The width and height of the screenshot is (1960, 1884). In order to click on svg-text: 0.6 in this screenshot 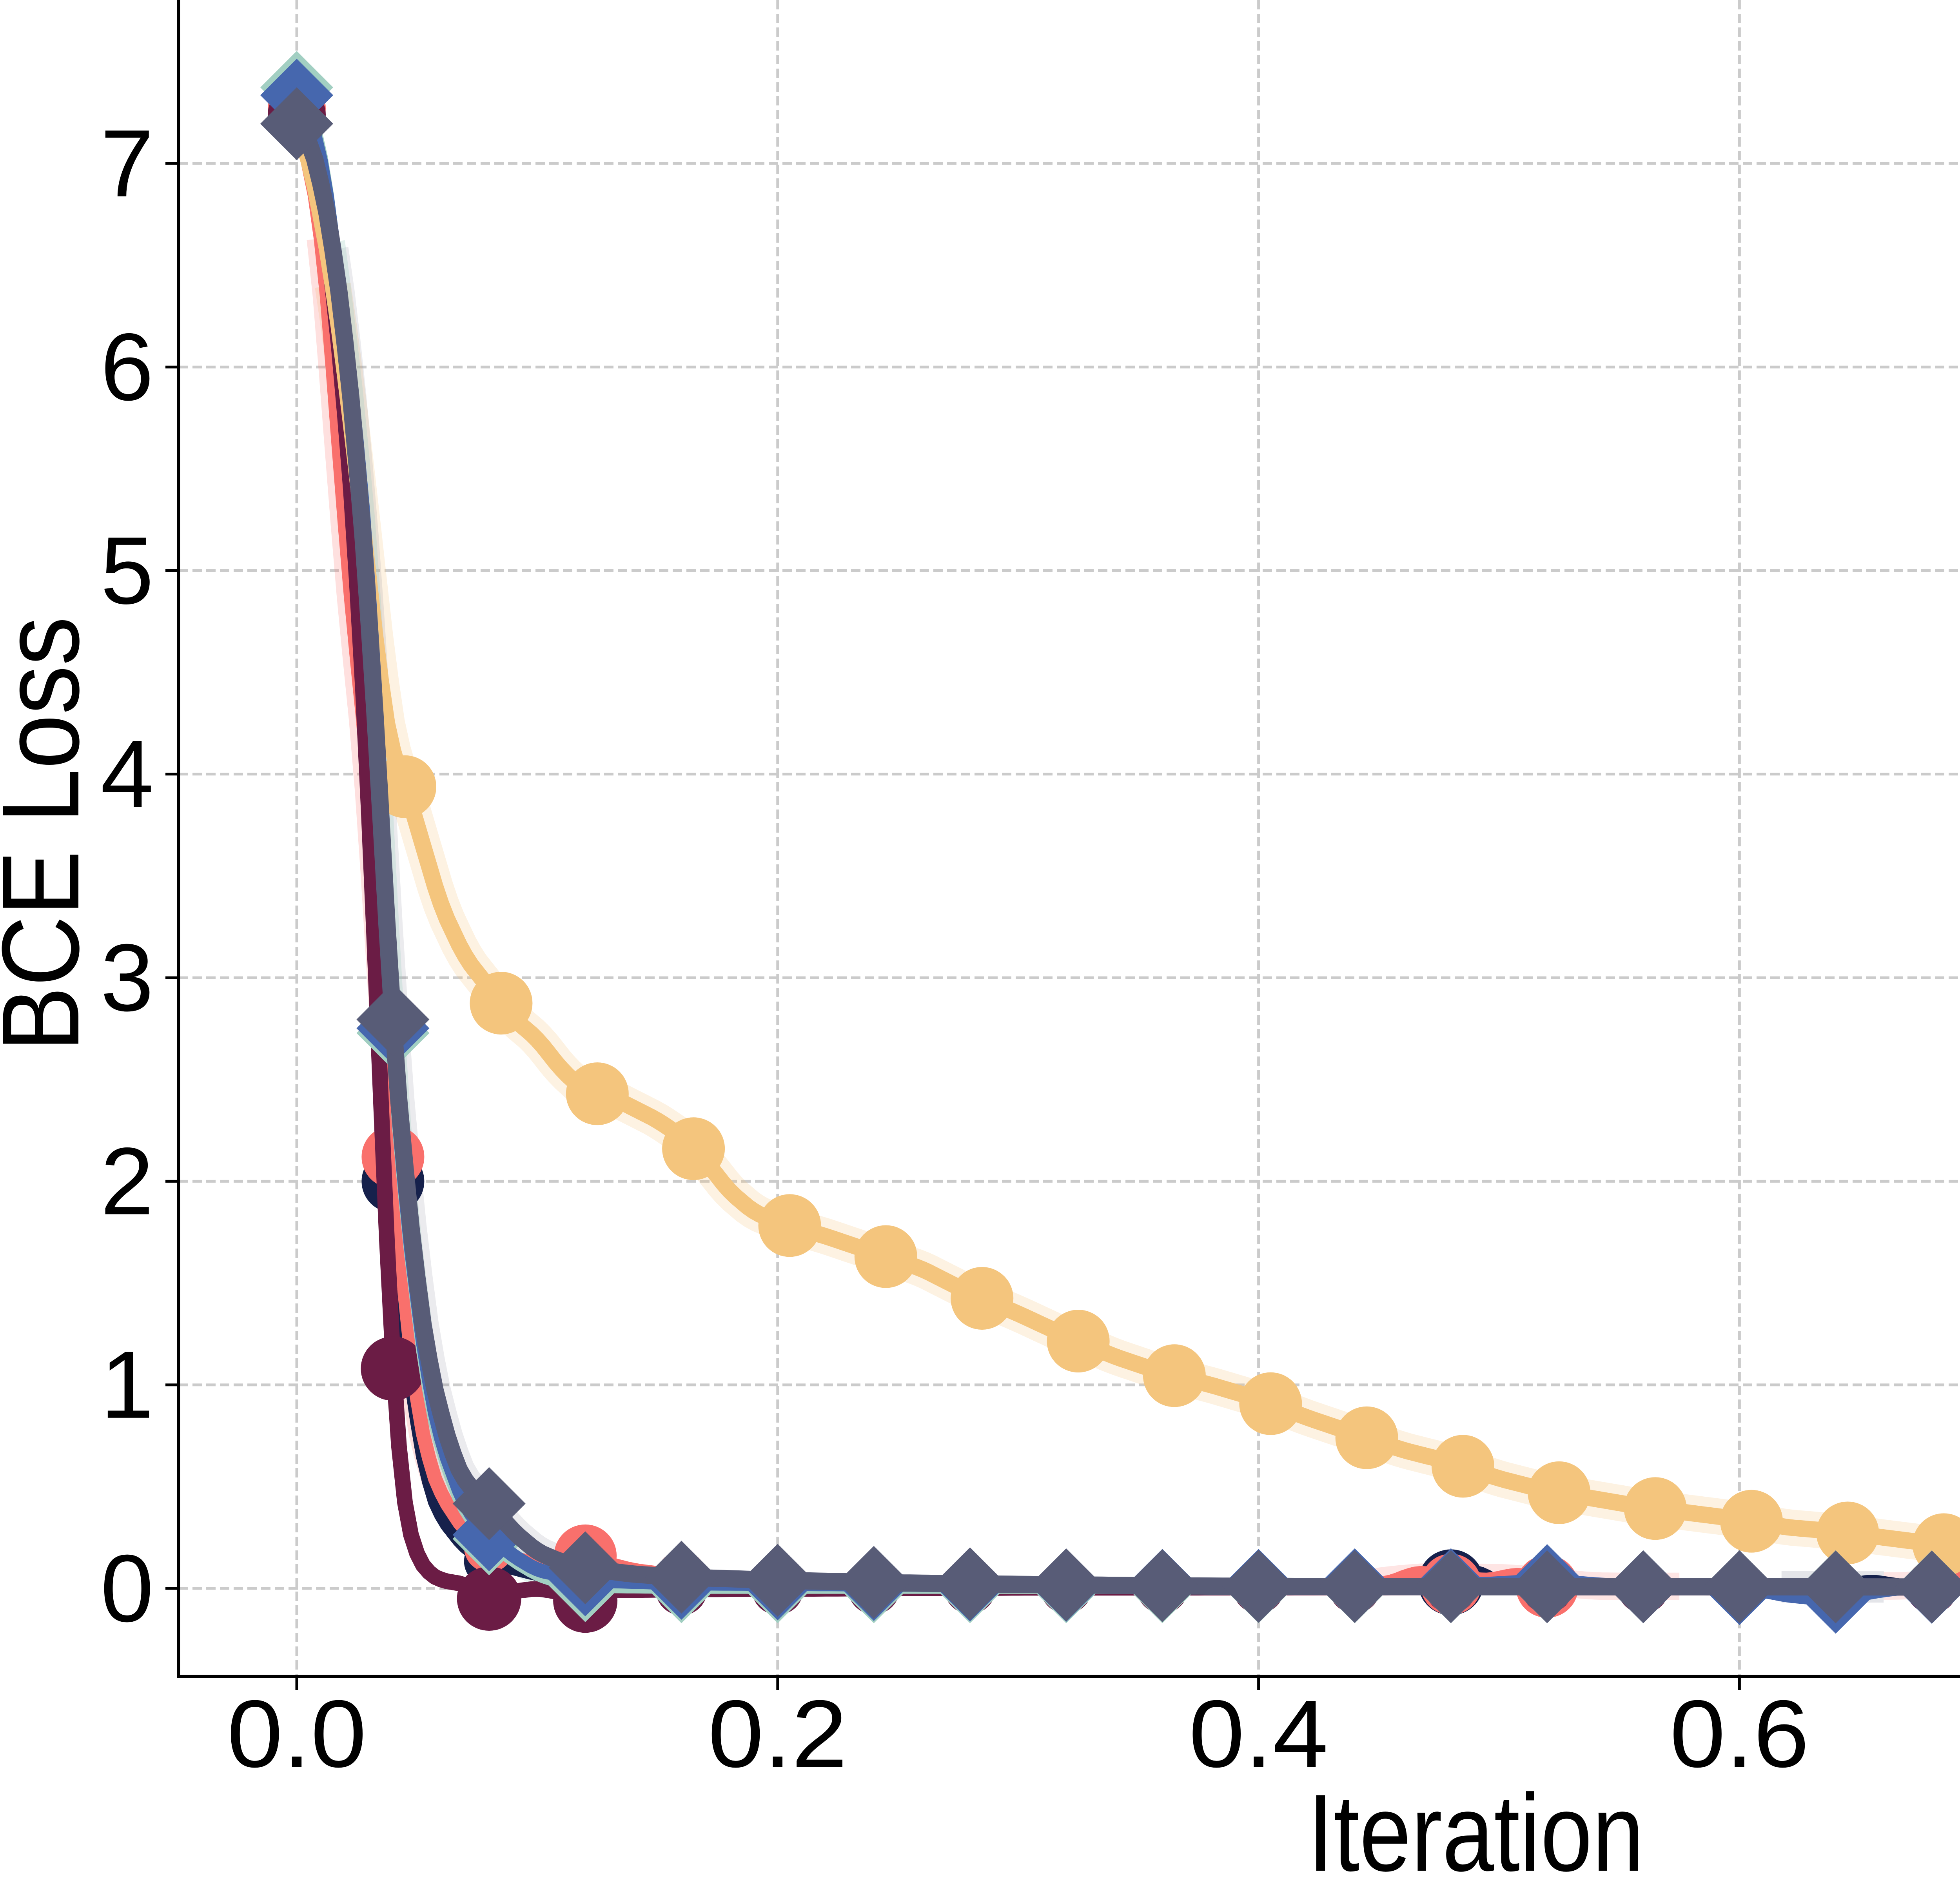, I will do `click(1739, 1733)`.